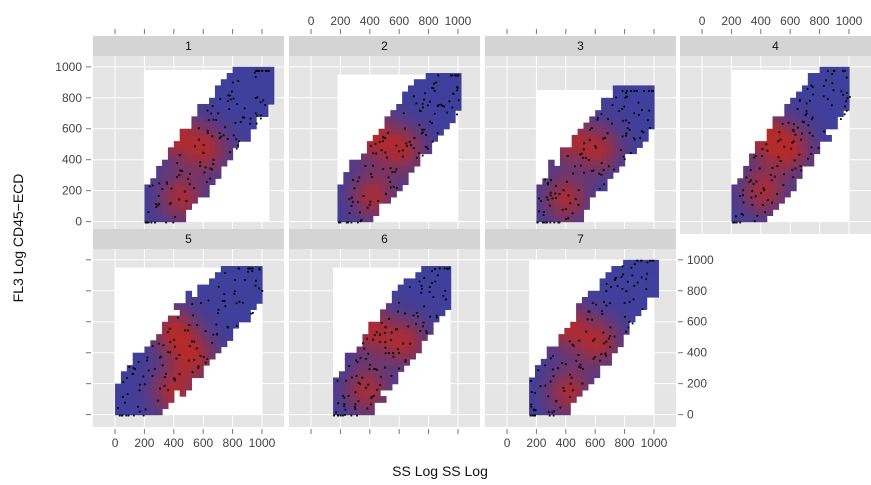 The height and width of the screenshot is (485, 871). I want to click on panel-strip, so click(384, 239).